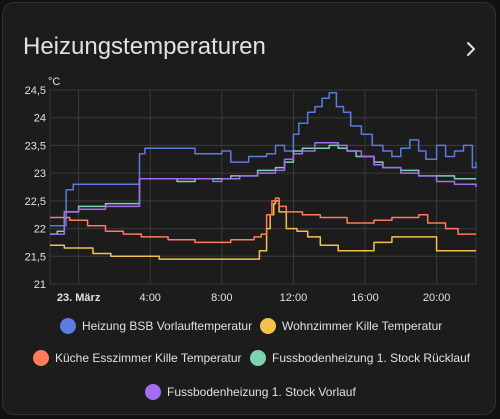  Describe the element at coordinates (365, 298) in the screenshot. I see `x-tick-label: 16:00` at that location.